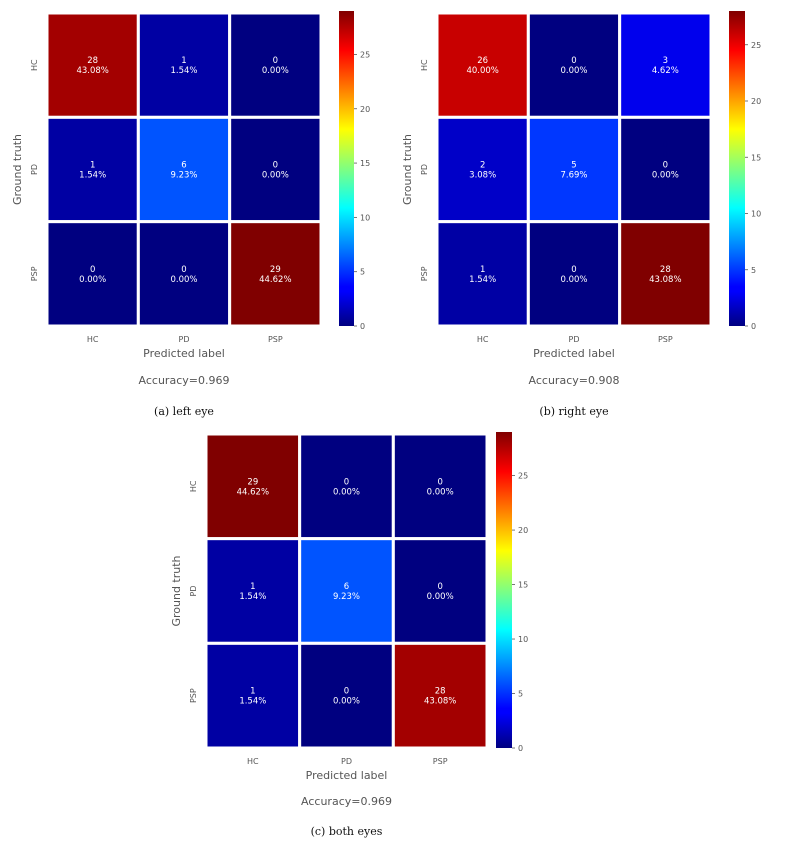 Image resolution: width=788 pixels, height=853 pixels. I want to click on cell-count-label: 3, so click(665, 61).